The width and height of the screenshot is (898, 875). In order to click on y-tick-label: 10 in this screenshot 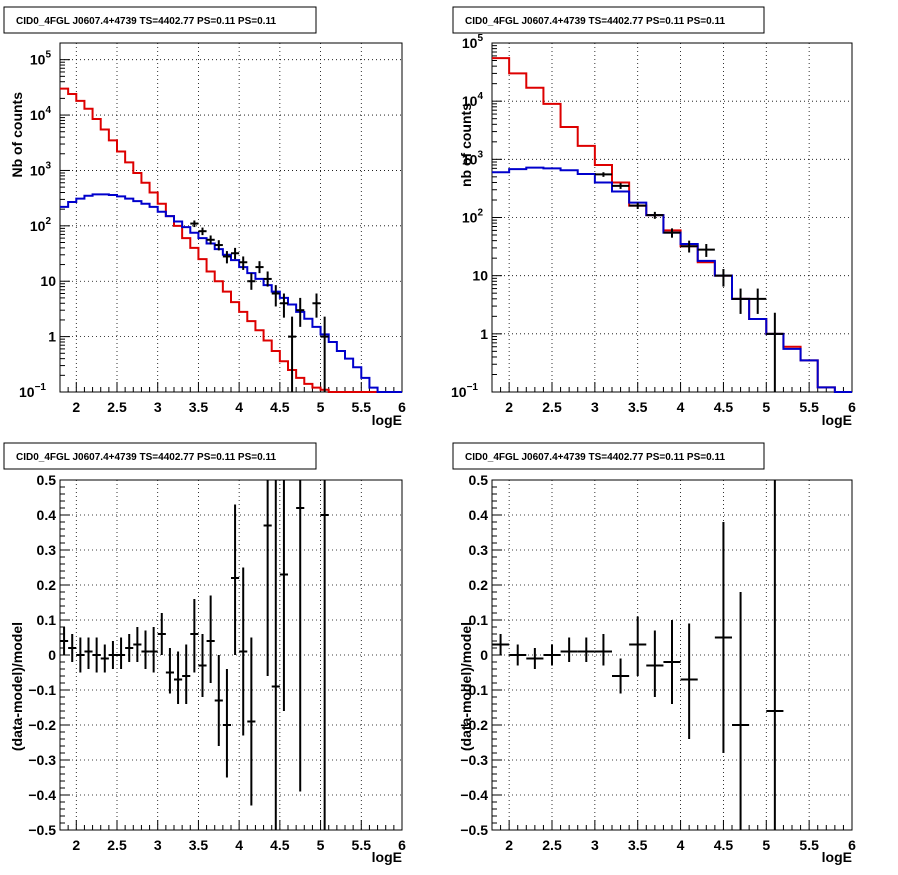, I will do `click(480, 276)`.